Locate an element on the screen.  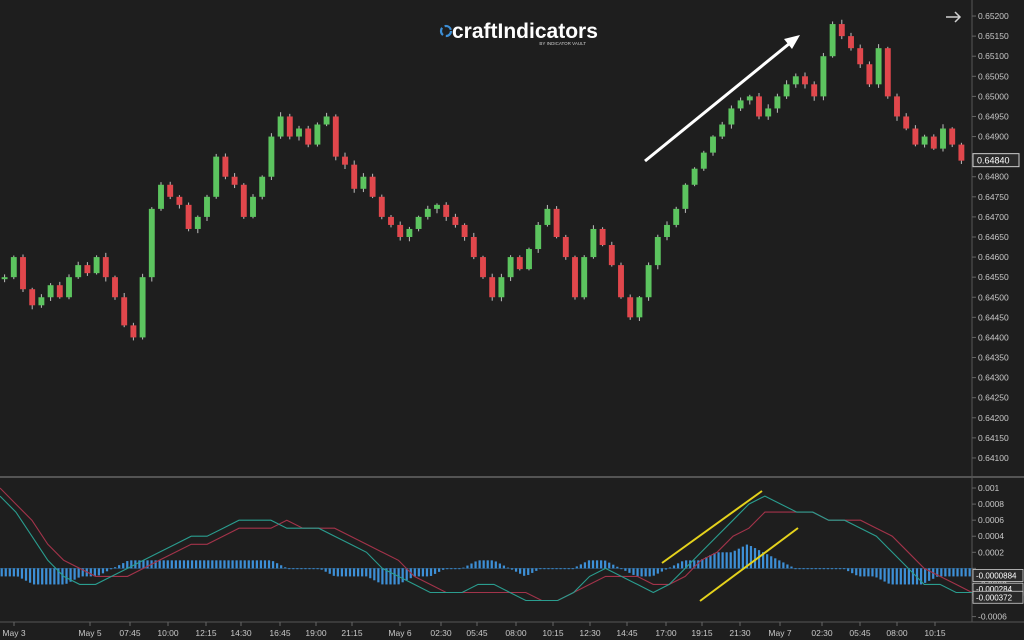
macd-tick-label: 0.0004 is located at coordinates (991, 536).